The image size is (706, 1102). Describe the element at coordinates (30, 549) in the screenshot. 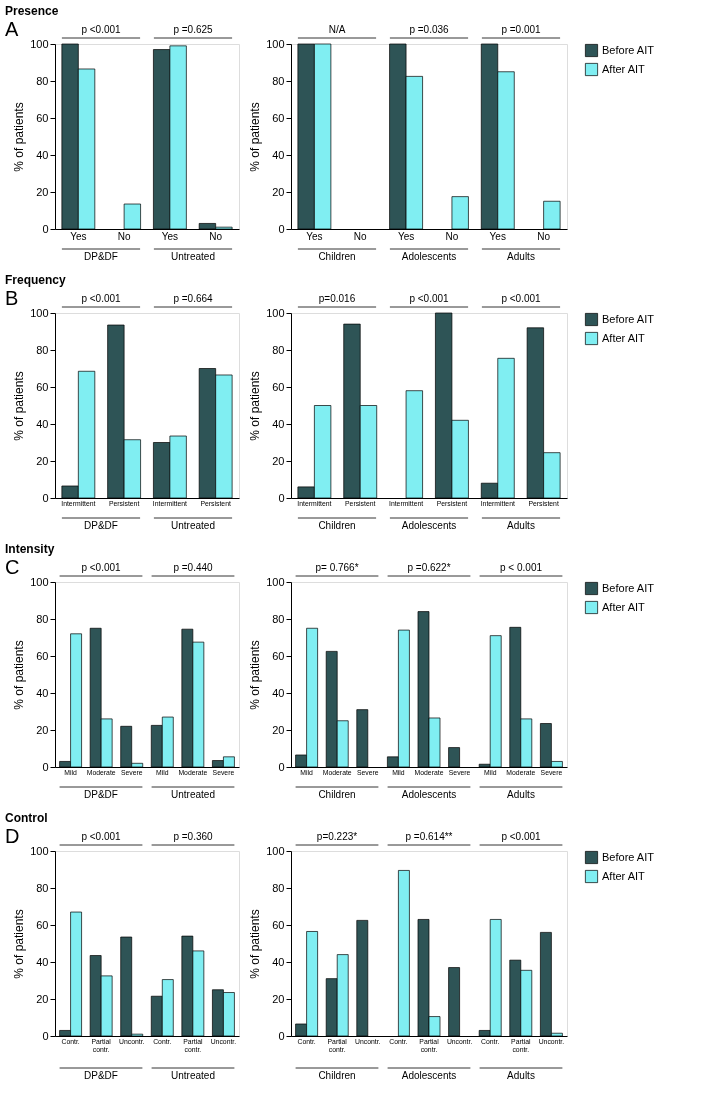

I see `chart-title: Intensity` at that location.